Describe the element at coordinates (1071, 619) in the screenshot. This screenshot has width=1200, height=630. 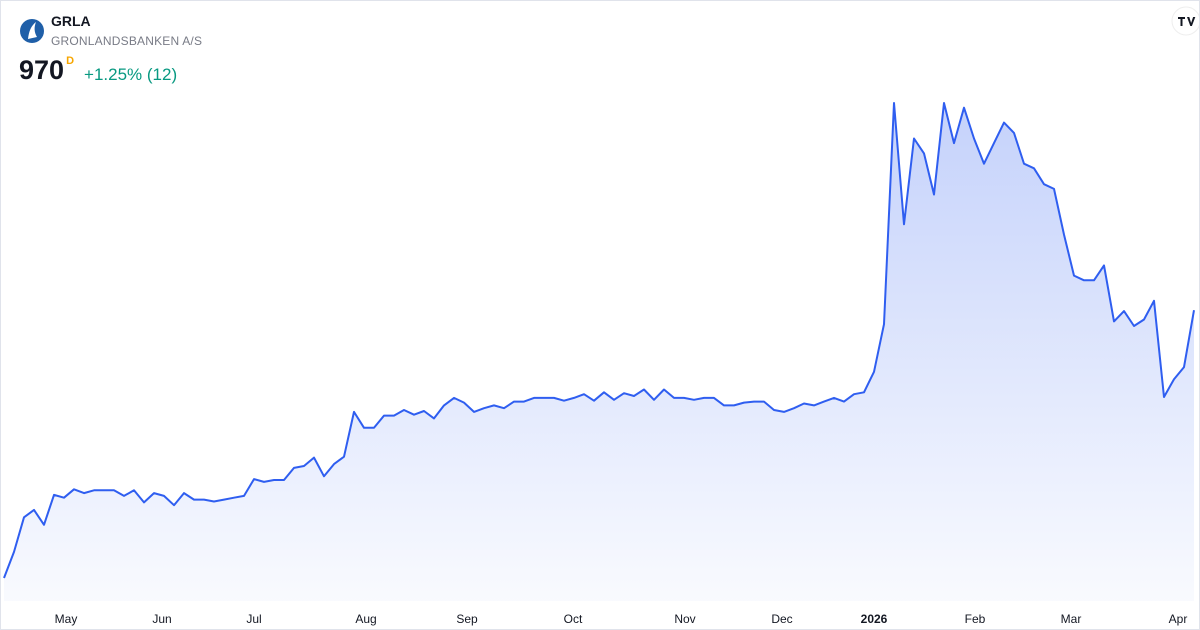
I see `x-tick-label: Mar` at that location.